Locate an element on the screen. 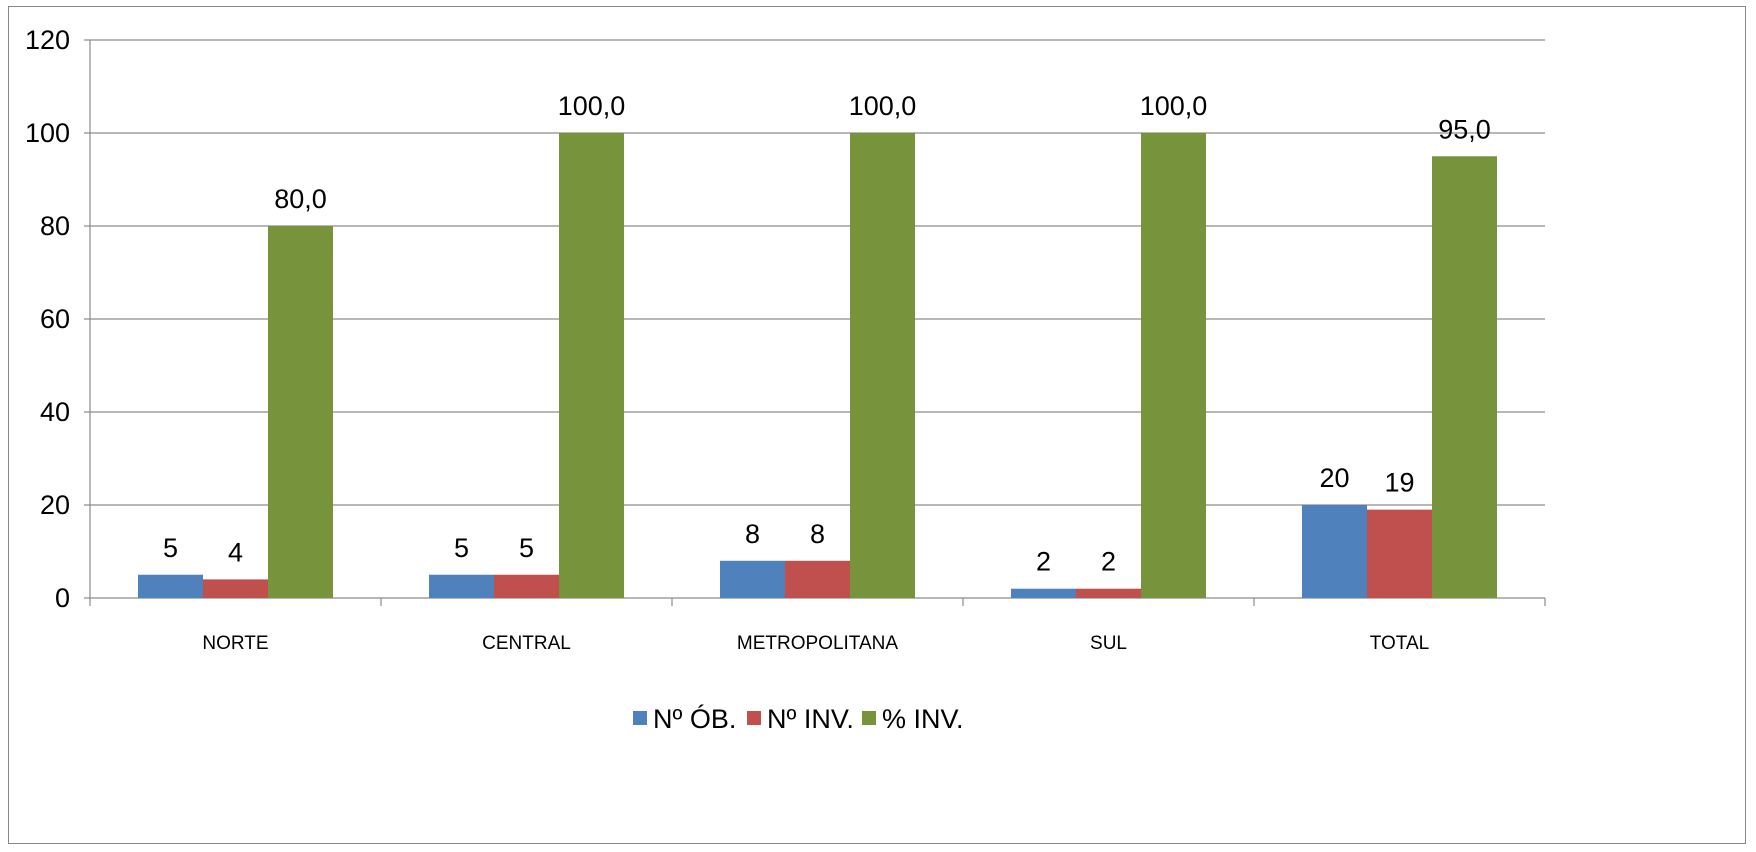 This screenshot has width=1756, height=852. y-tick-label: 60 is located at coordinates (55, 319).